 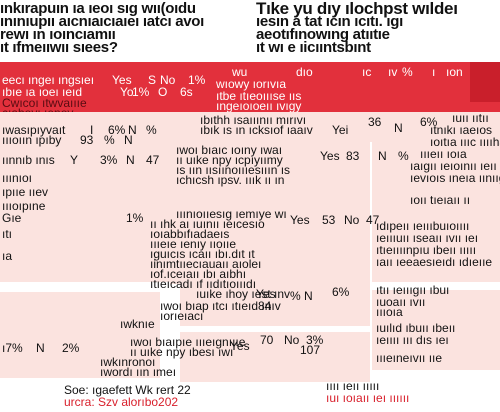 What do you see at coordinates (329, 220) in the screenshot?
I see `mid-row-3-val-2: 53` at bounding box center [329, 220].